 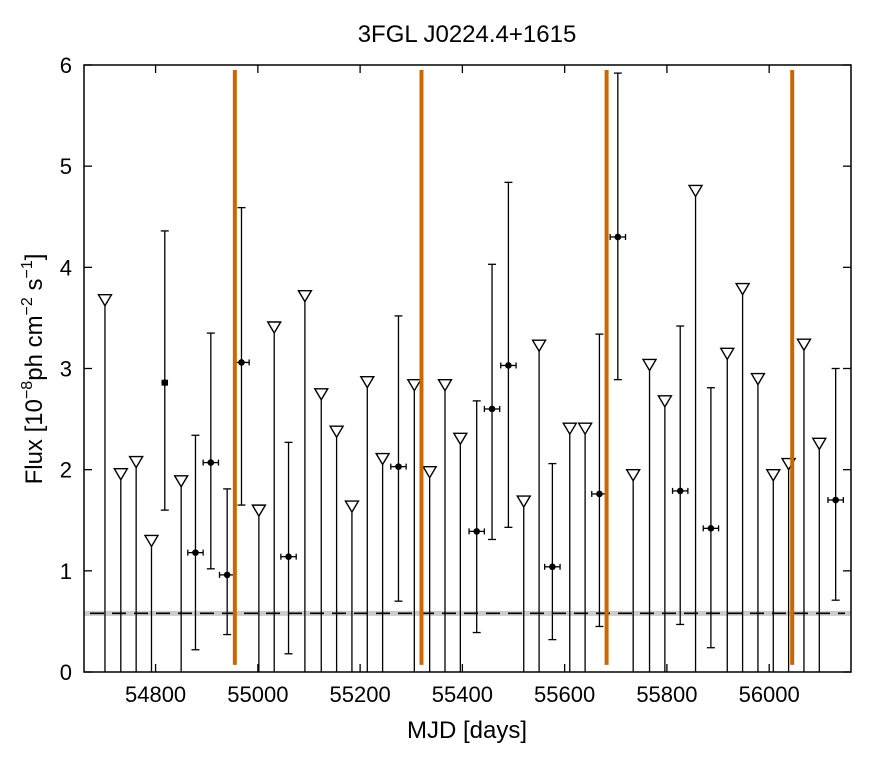 What do you see at coordinates (66, 65) in the screenshot?
I see `y-tick-label: 6` at bounding box center [66, 65].